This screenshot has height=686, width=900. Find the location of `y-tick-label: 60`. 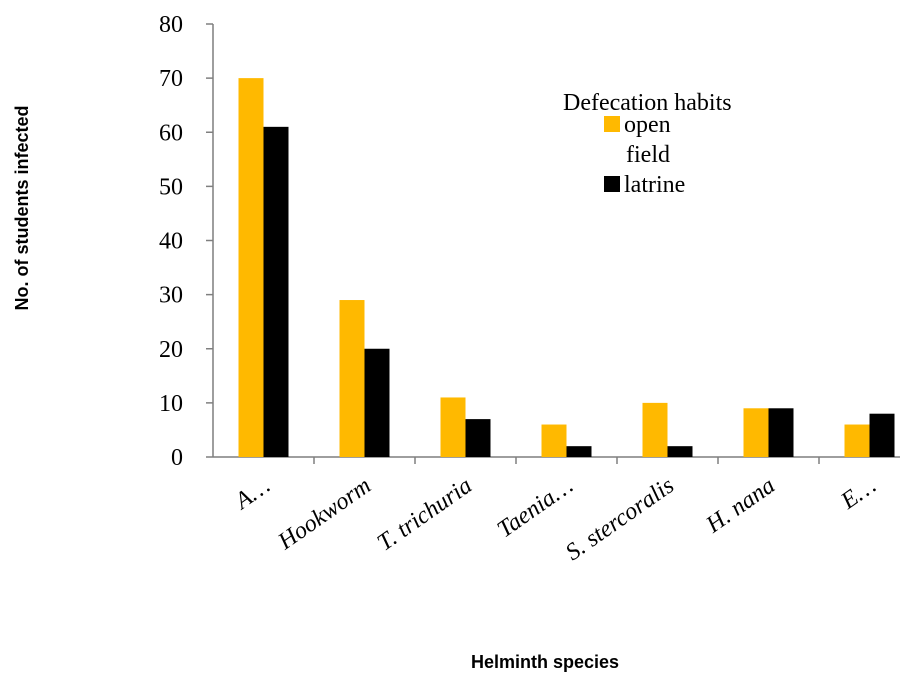

y-tick-label: 60 is located at coordinates (171, 133).